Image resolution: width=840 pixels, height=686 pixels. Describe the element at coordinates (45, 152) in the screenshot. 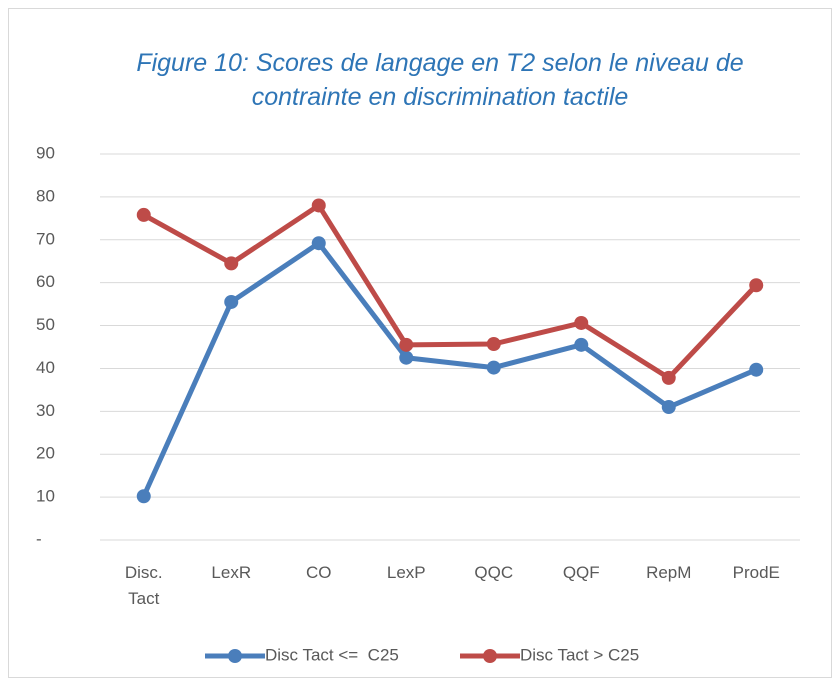

I see `y-tick-label: 90` at that location.